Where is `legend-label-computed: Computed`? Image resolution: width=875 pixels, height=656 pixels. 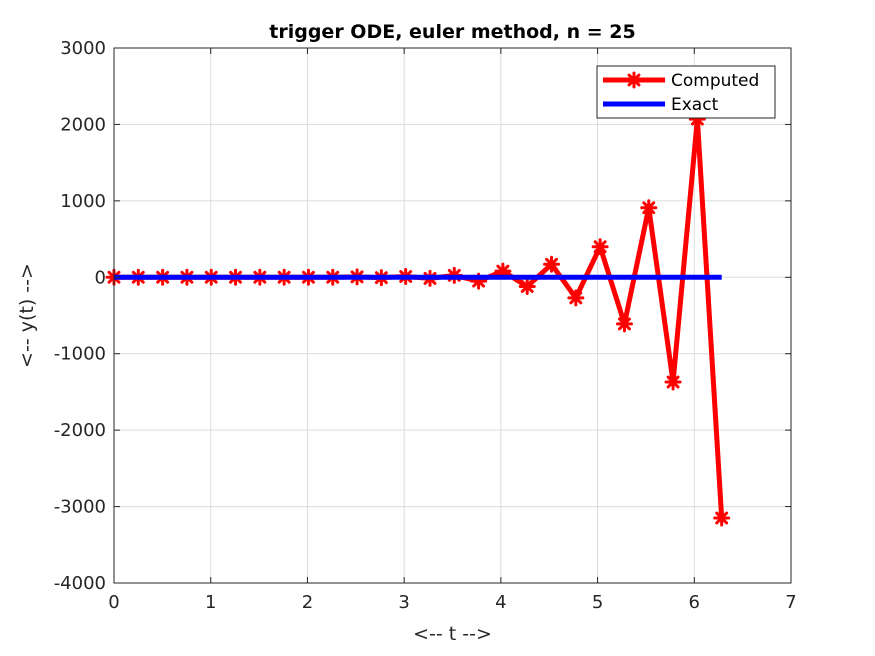 legend-label-computed: Computed is located at coordinates (715, 81).